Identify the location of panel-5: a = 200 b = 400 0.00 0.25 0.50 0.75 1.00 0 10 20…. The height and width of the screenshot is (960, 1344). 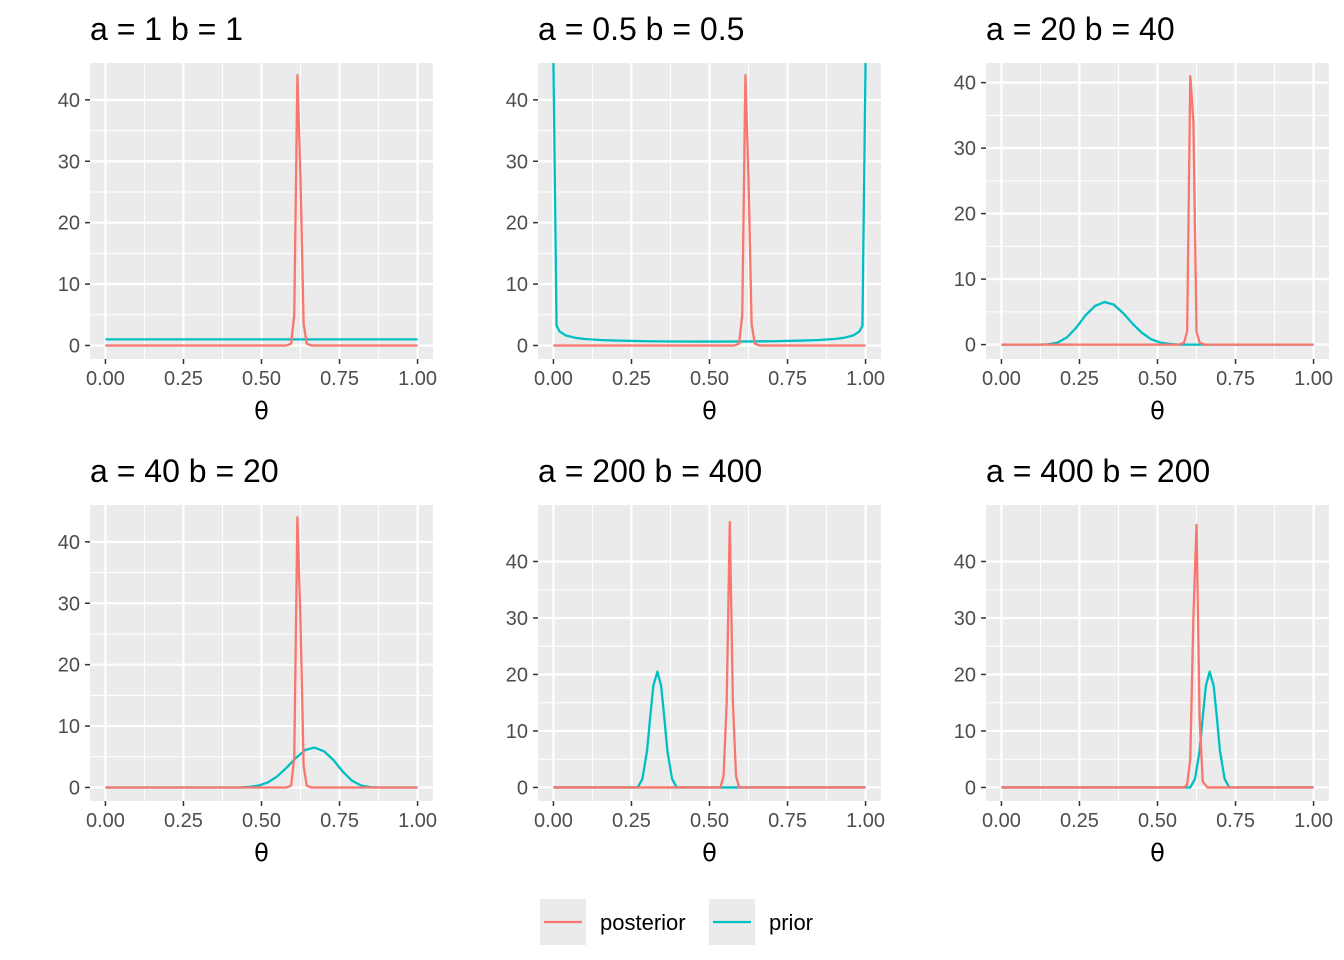
(695, 660).